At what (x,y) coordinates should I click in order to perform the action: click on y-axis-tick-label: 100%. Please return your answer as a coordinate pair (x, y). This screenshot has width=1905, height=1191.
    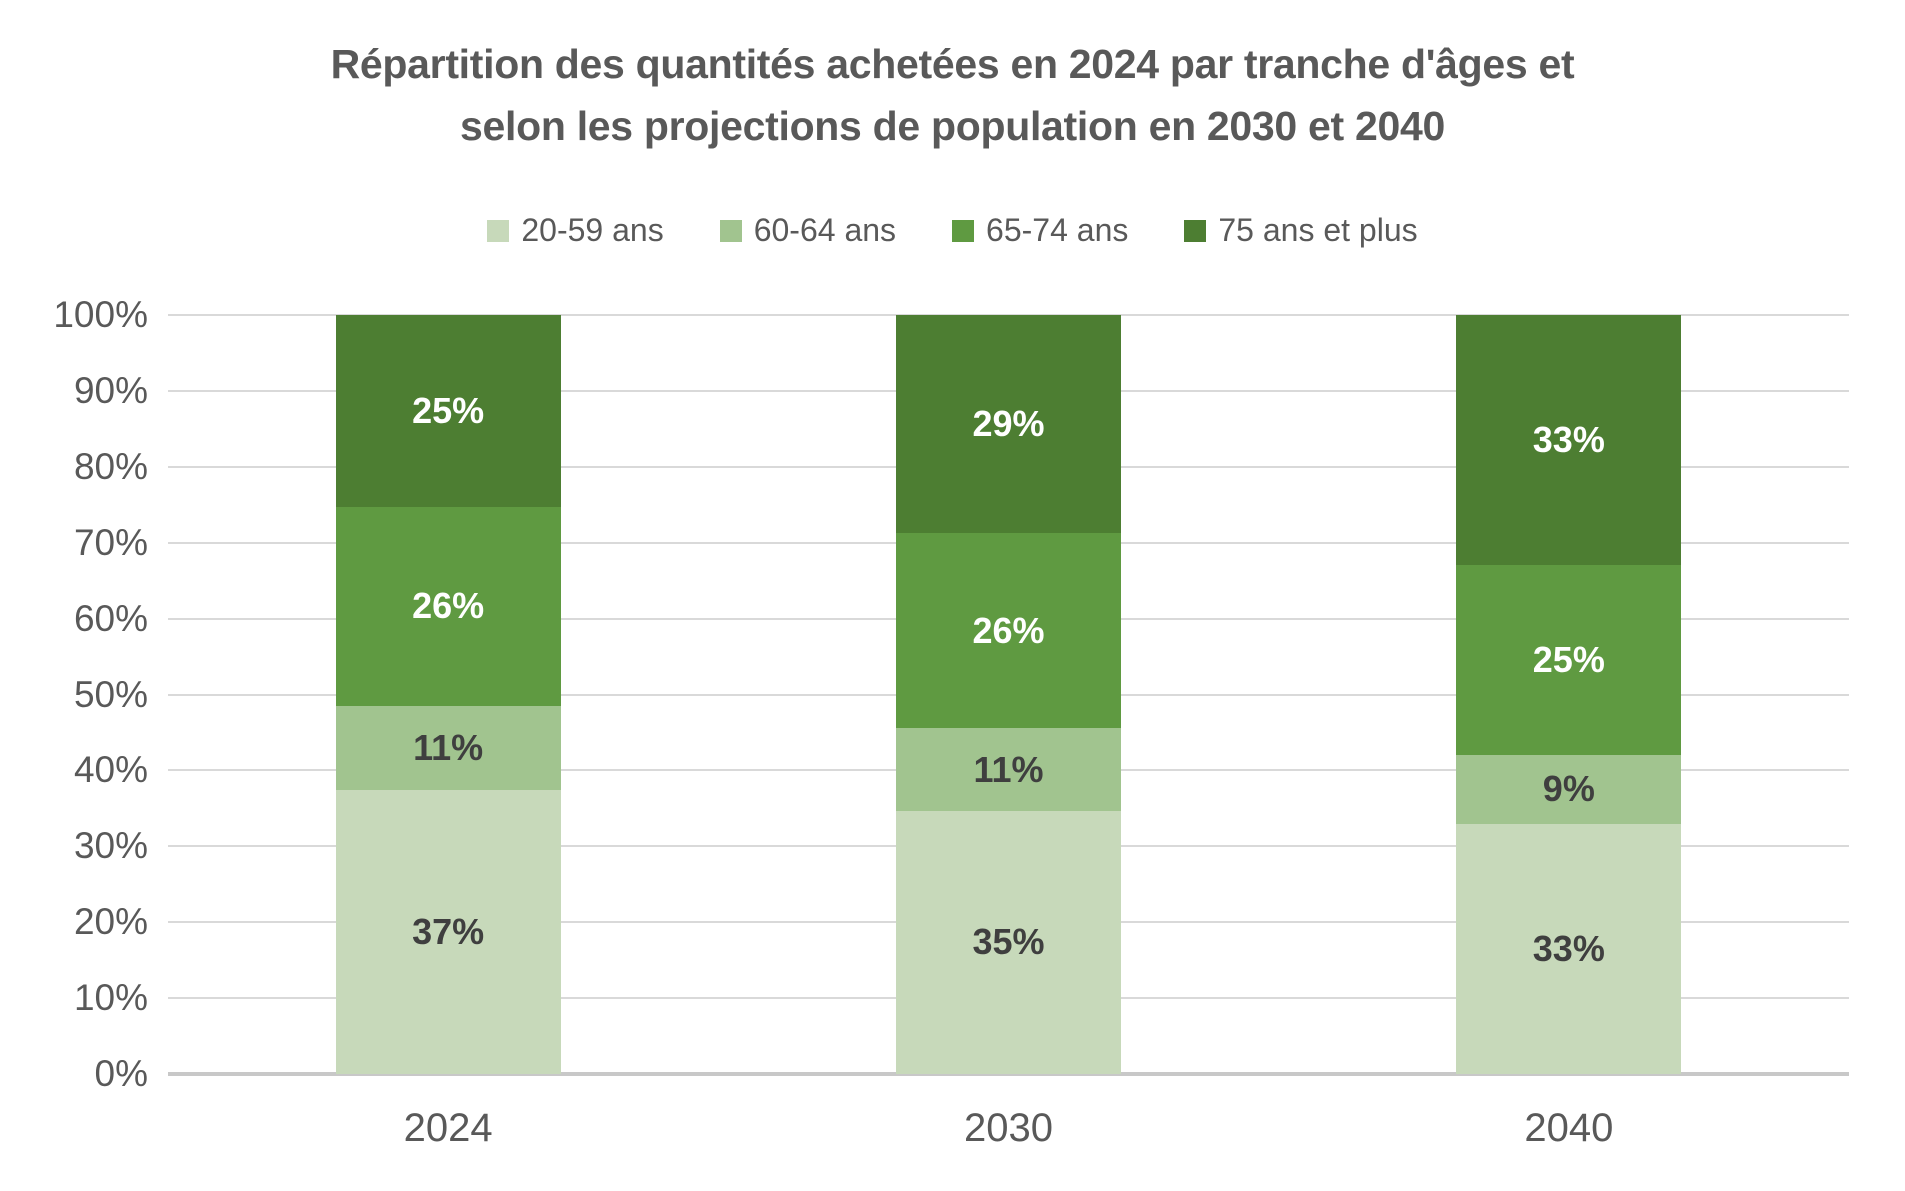
    Looking at the image, I should click on (100, 314).